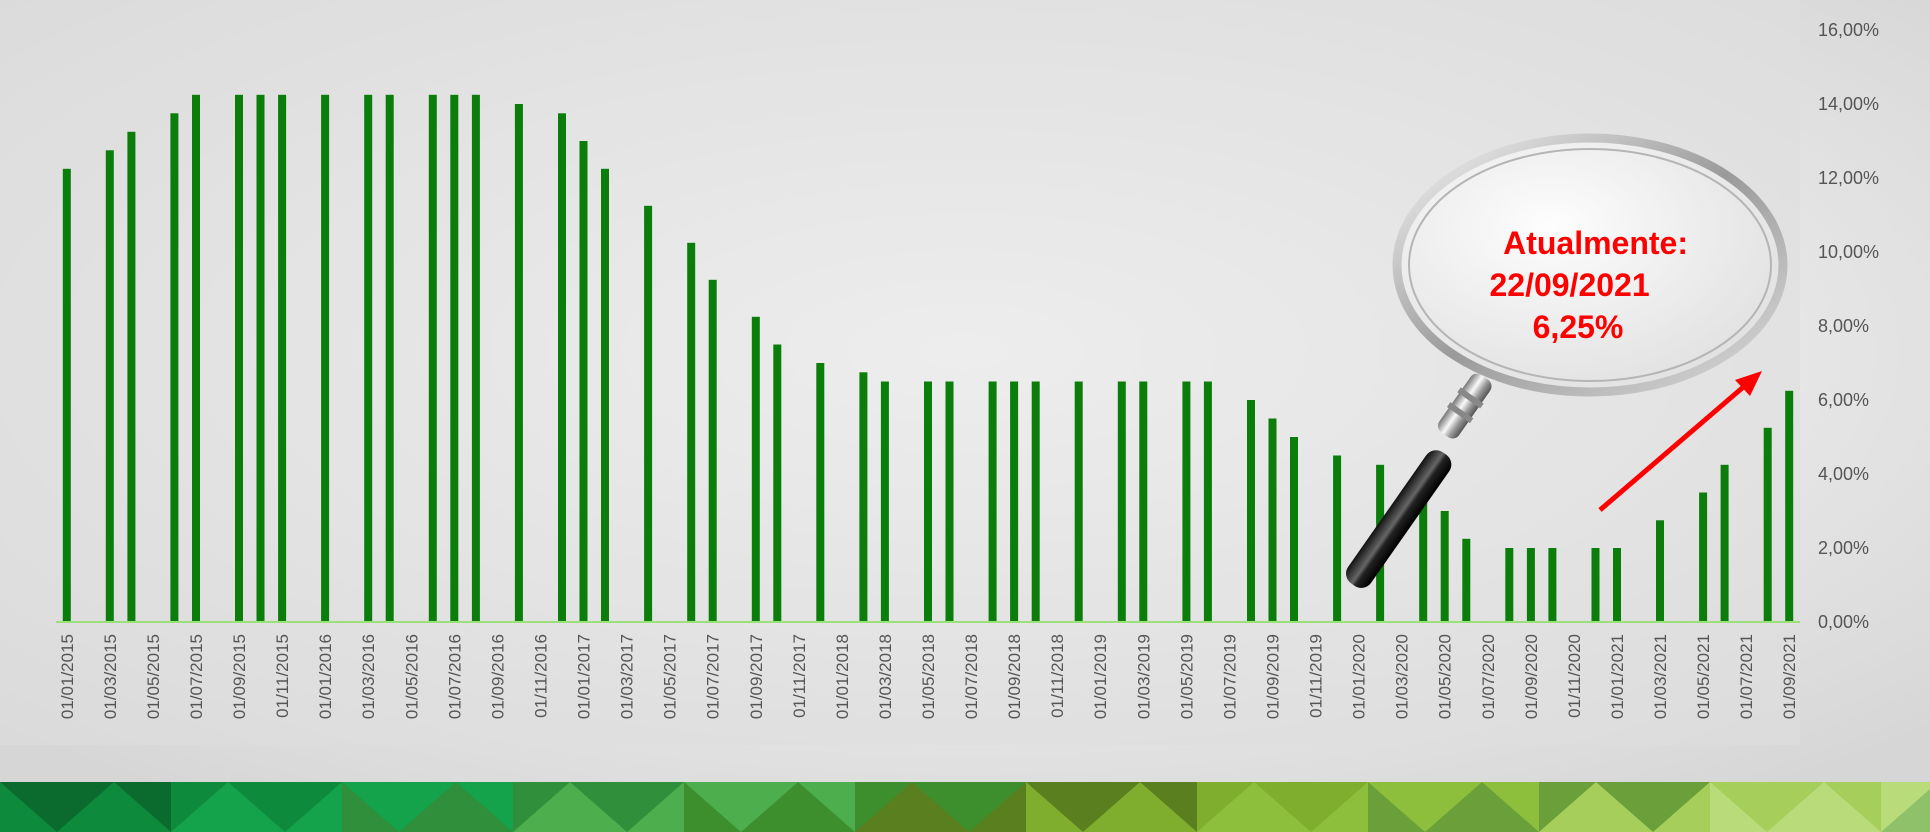  What do you see at coordinates (497, 676) in the screenshot?
I see `x-tick-label: 01/09/2016` at bounding box center [497, 676].